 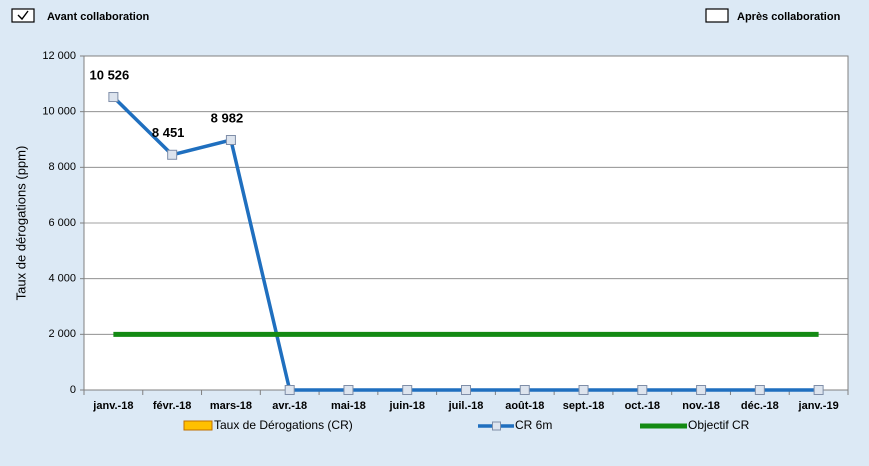 What do you see at coordinates (112, 406) in the screenshot?
I see `x-tick-label: janv.-18` at bounding box center [112, 406].